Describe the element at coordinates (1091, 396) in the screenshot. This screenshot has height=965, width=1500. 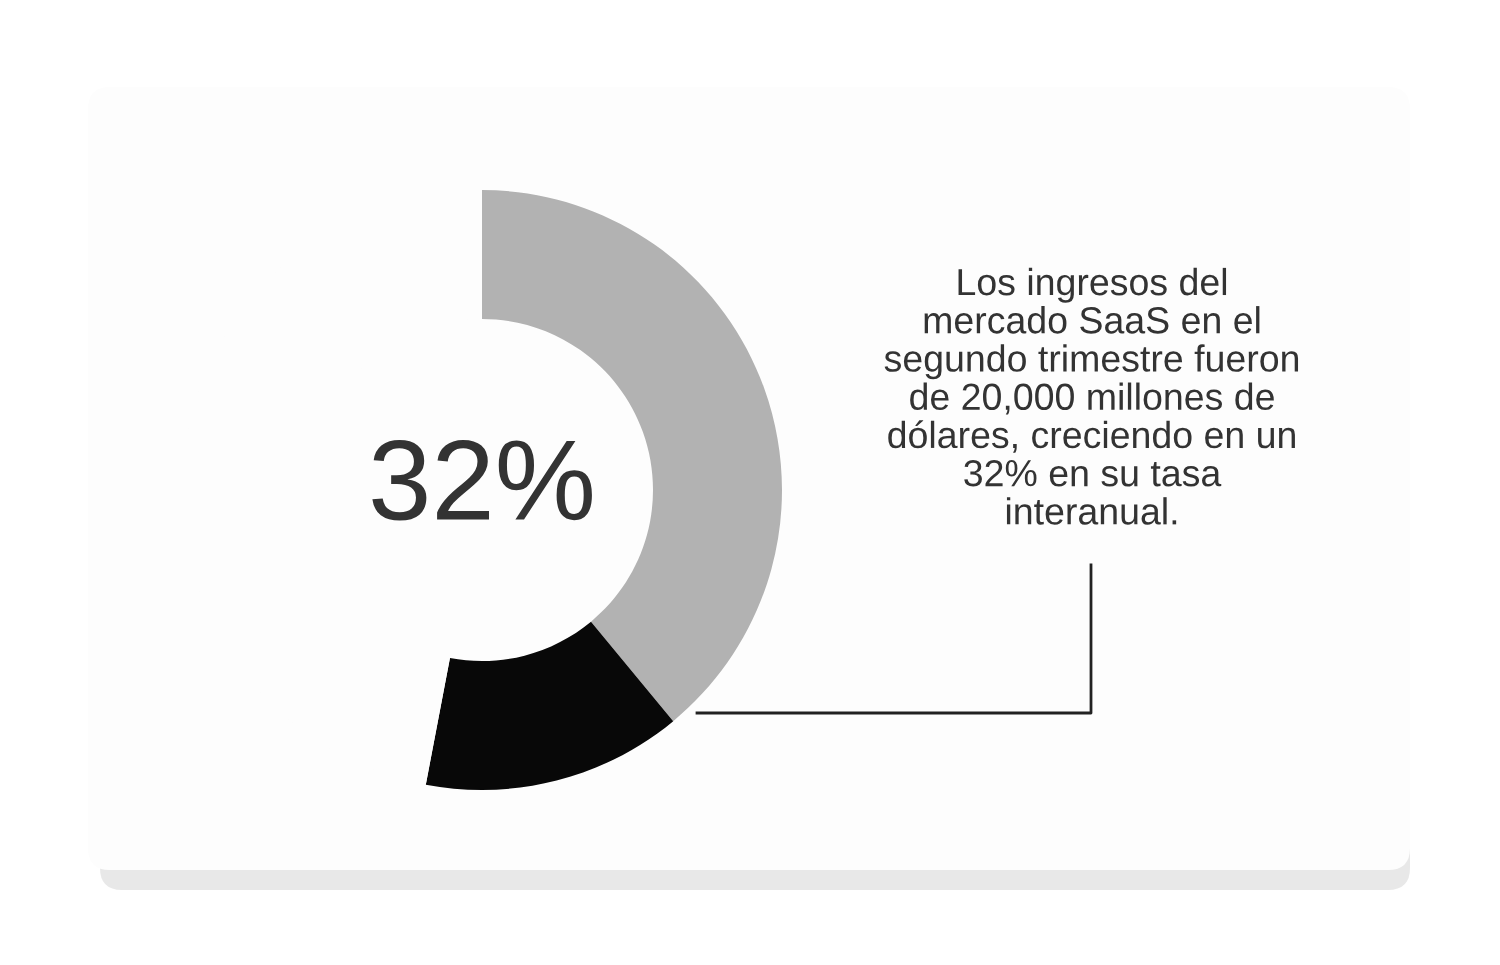
I see `text: Los ingresos del mercado SaaS en el segundo trimestre fueron de 20,000 millones de dólares, creciendo en un 32% en su tasa interanual.` at that location.